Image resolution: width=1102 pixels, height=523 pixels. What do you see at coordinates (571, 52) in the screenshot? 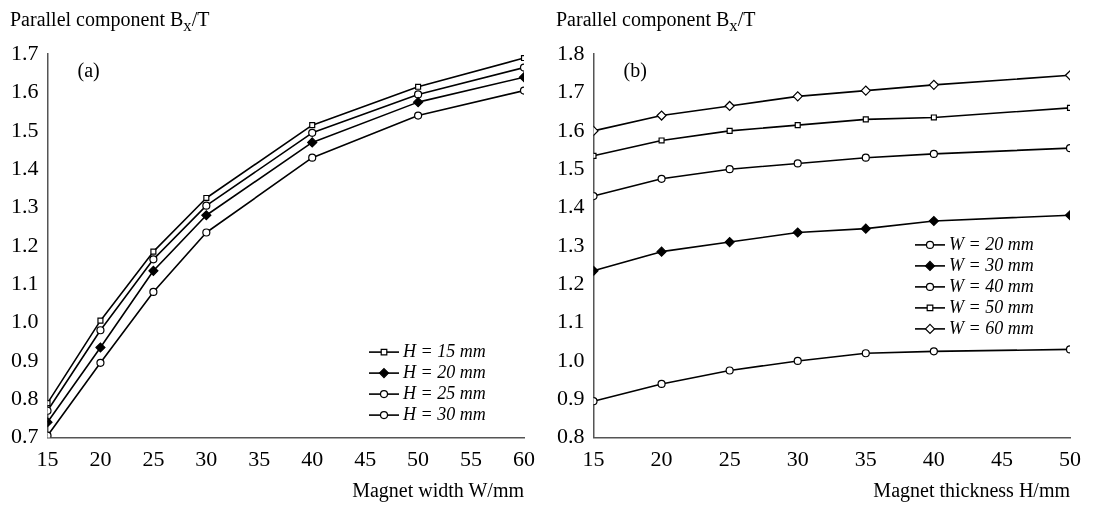
I see `y-tick-label: 1.8` at bounding box center [571, 52].